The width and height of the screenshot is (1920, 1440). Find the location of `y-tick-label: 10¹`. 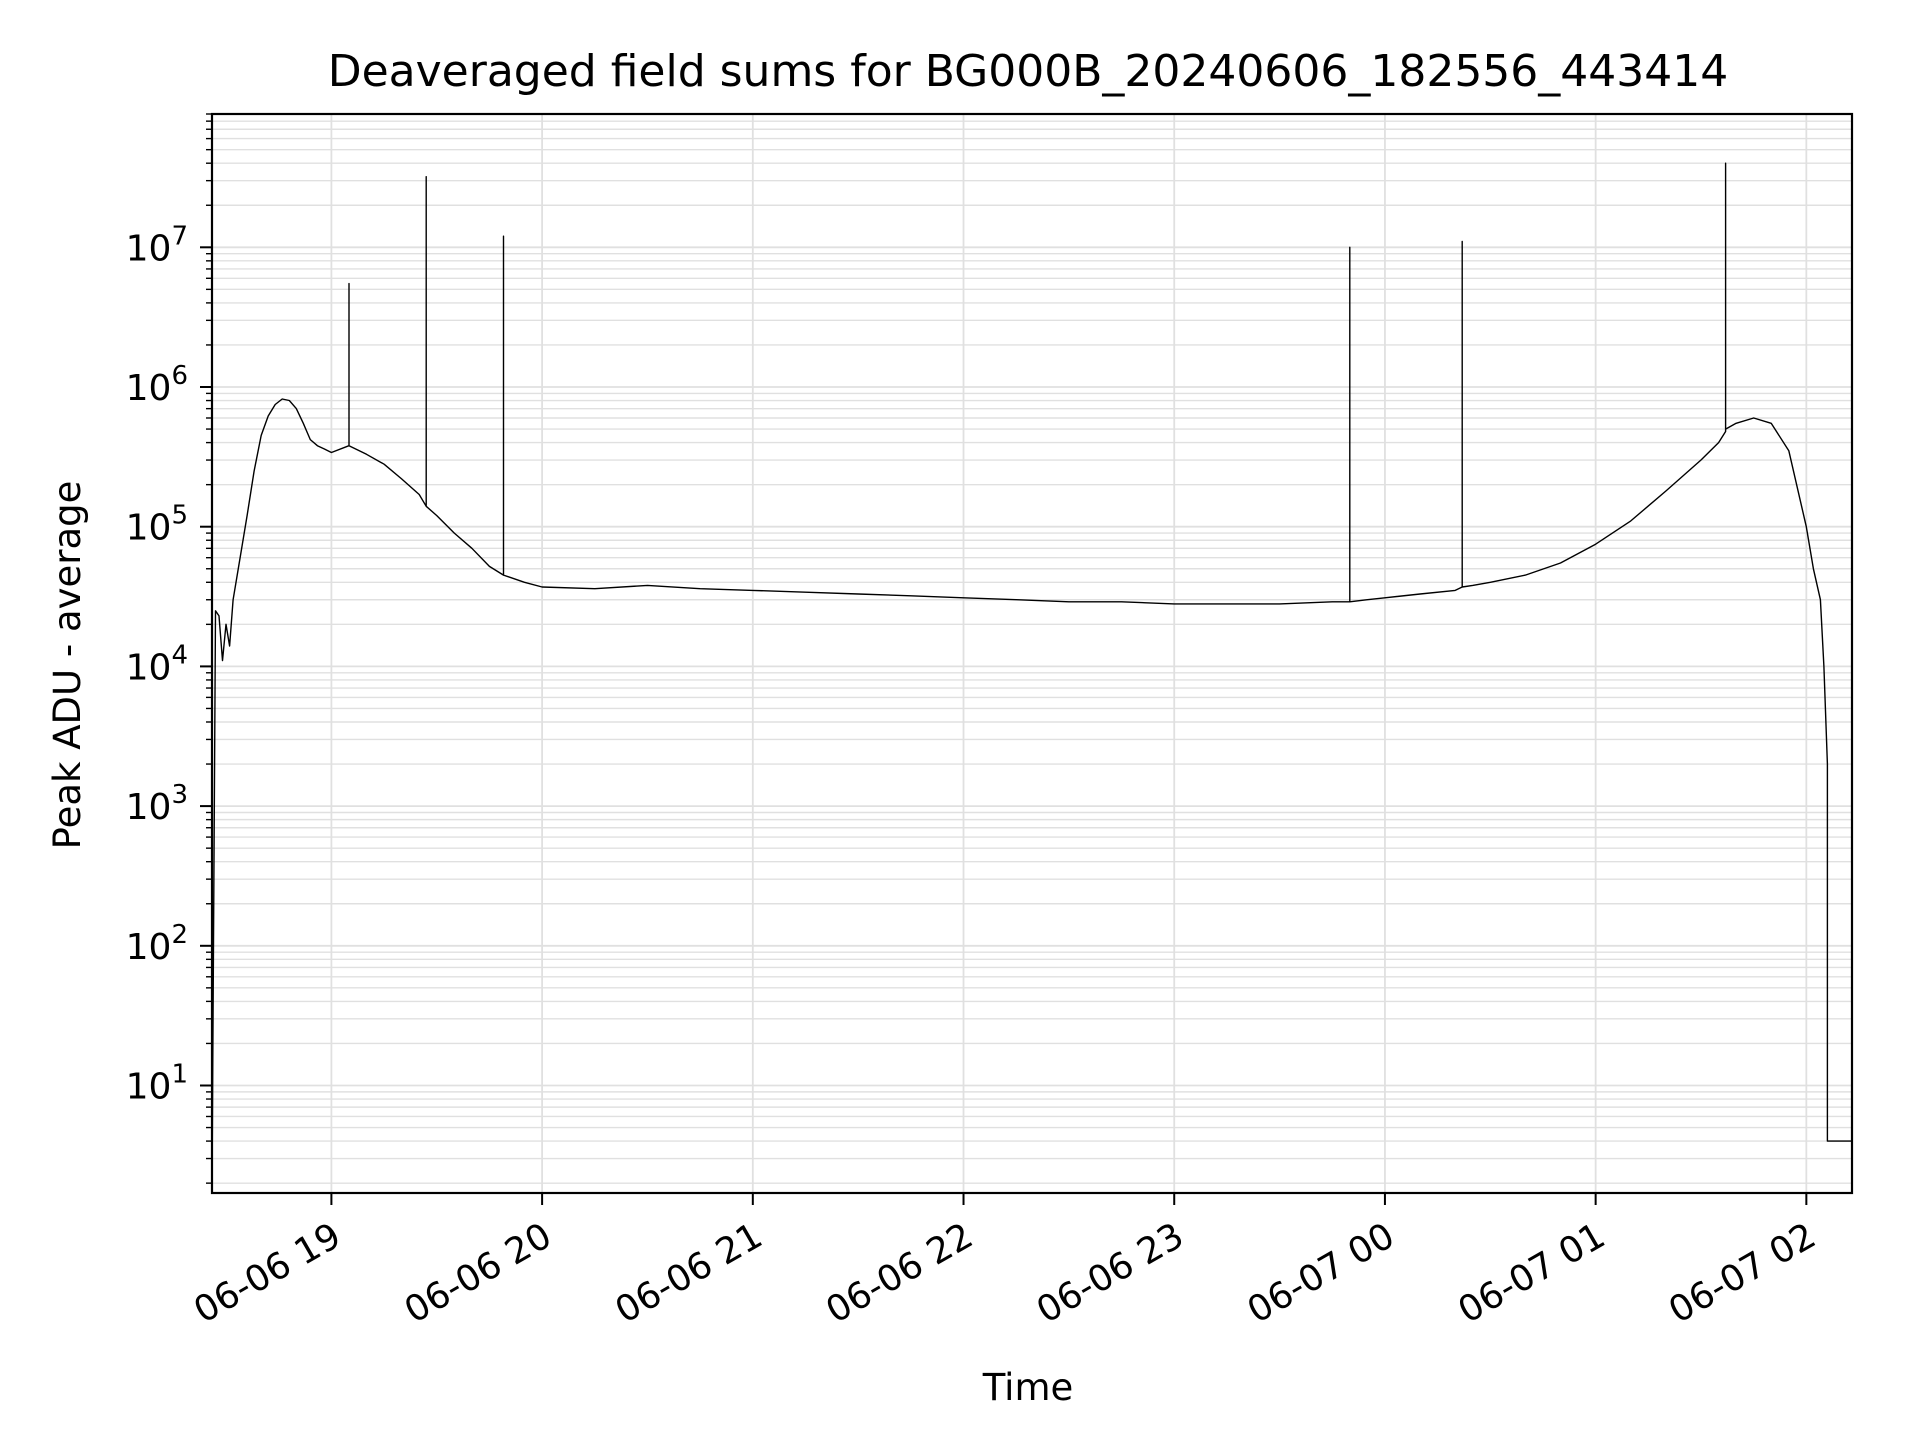

y-tick-label: 10¹ is located at coordinates (157, 1083).